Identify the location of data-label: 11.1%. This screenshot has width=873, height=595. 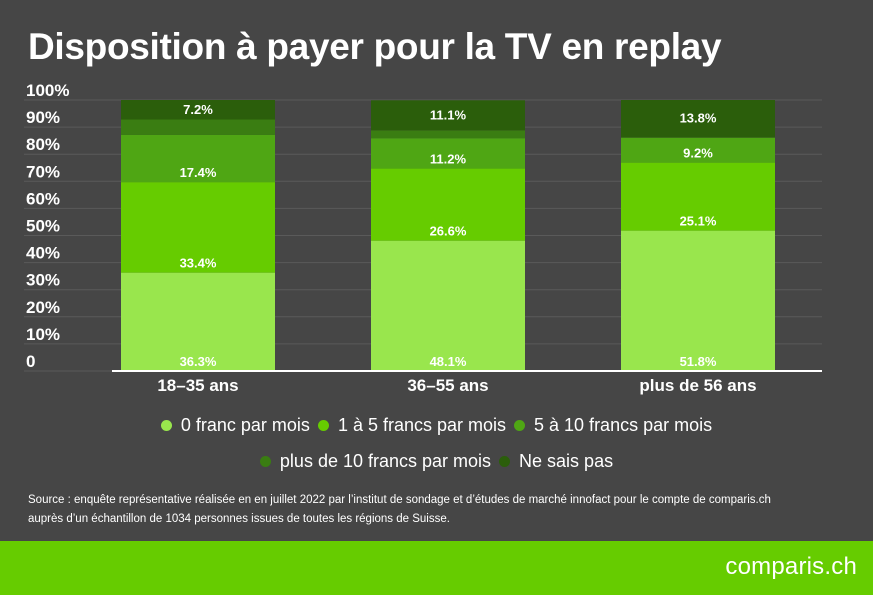
(448, 114).